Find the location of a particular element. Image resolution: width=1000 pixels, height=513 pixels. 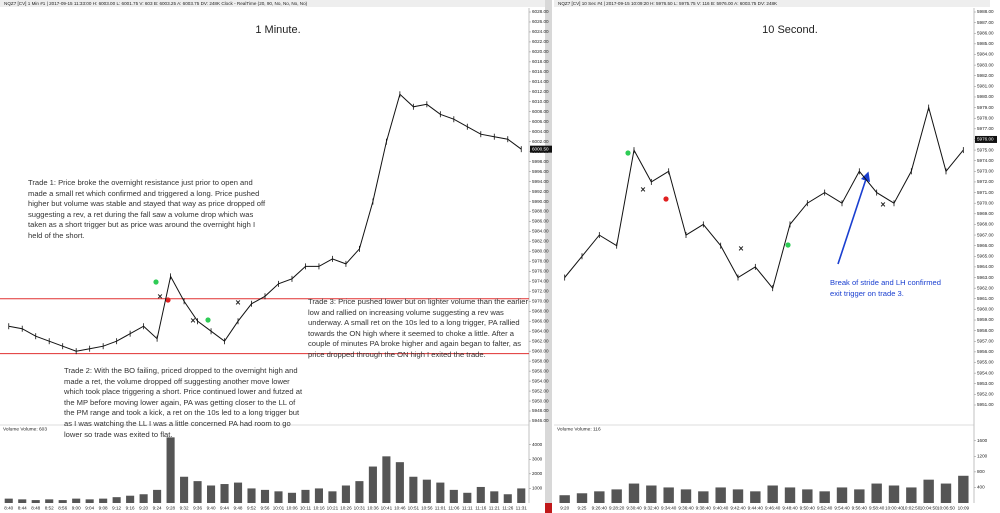

y-tick-label: 5988.00 is located at coordinates (985, 11).